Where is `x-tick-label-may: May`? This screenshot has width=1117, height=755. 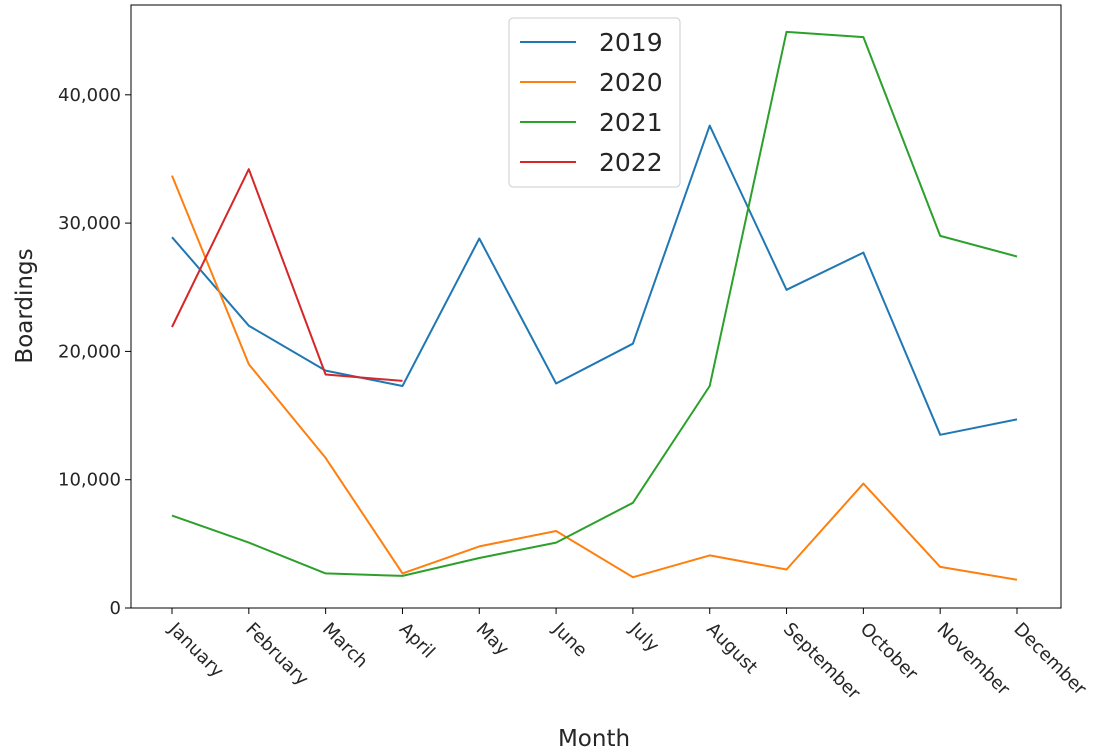 x-tick-label-may: May is located at coordinates (492, 639).